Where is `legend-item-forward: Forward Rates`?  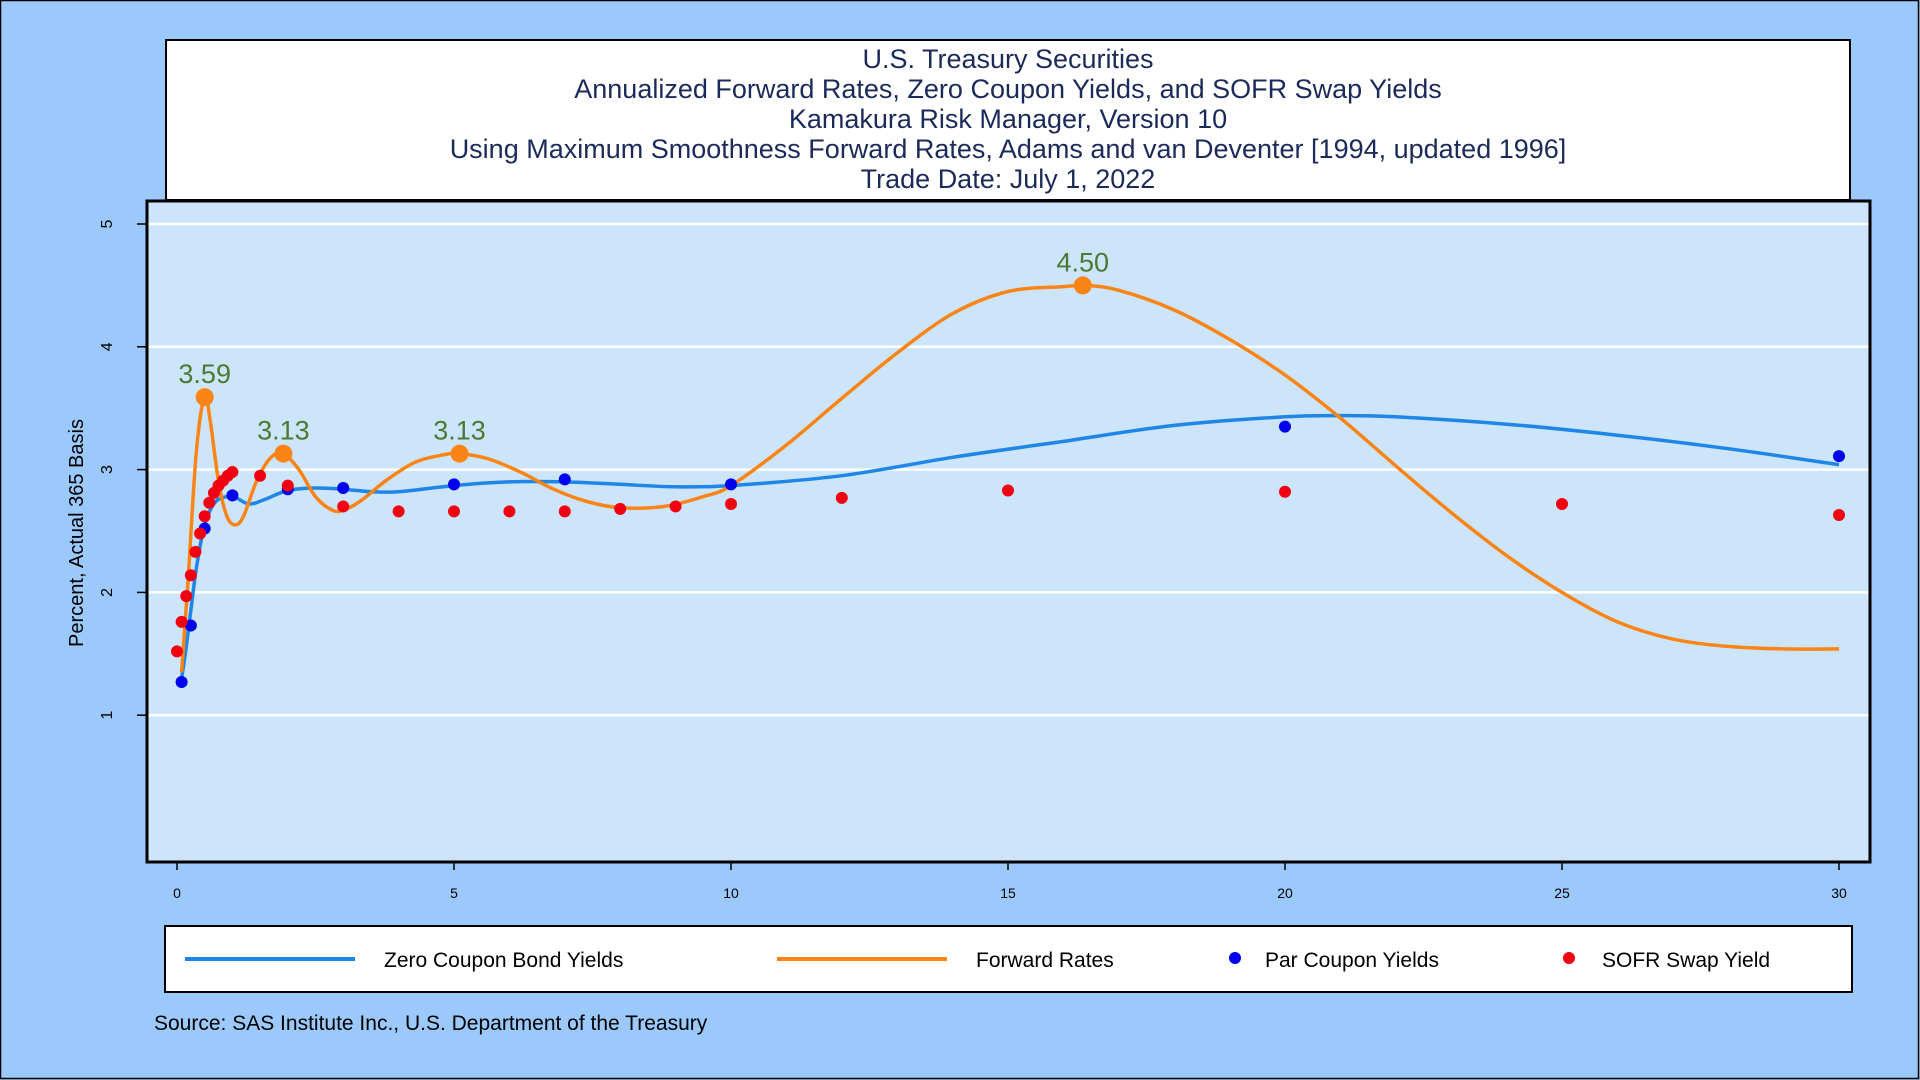
legend-item-forward: Forward Rates is located at coordinates (945, 960).